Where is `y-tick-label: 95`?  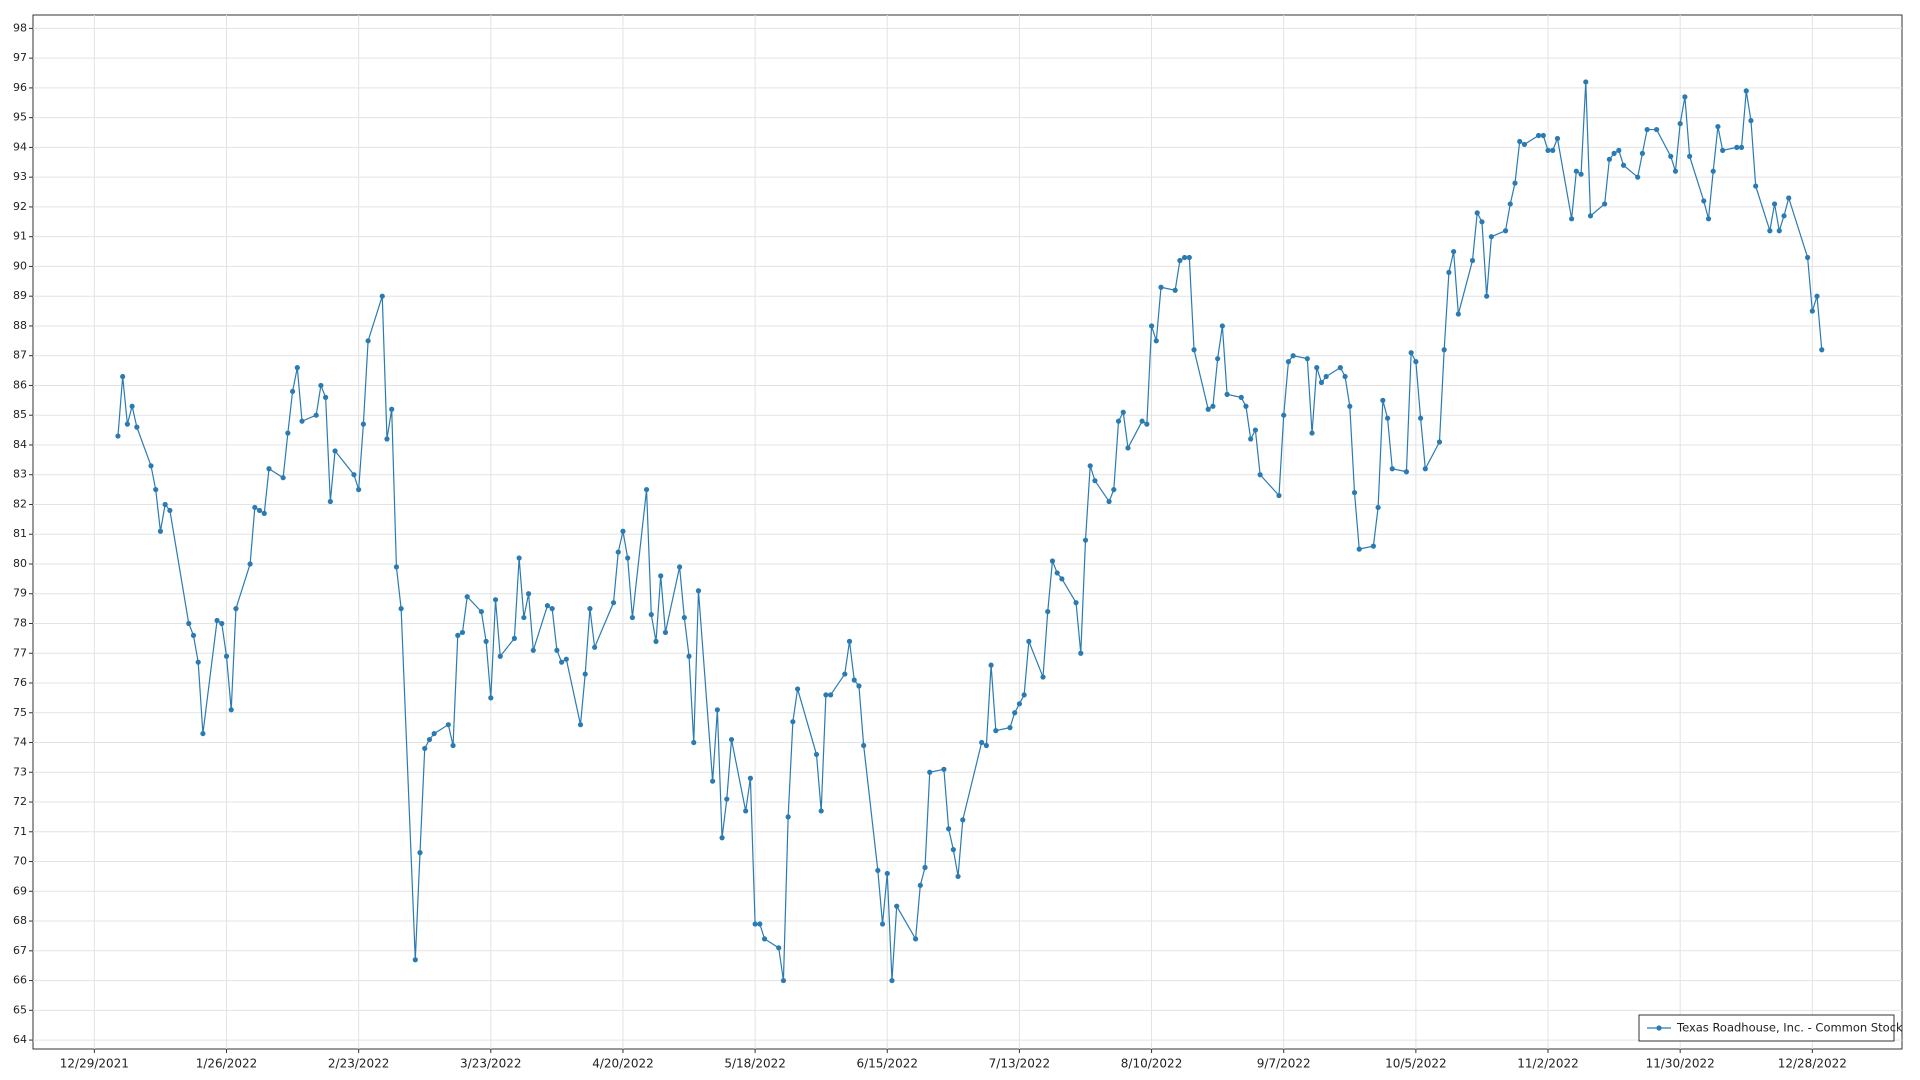 y-tick-label: 95 is located at coordinates (20, 117).